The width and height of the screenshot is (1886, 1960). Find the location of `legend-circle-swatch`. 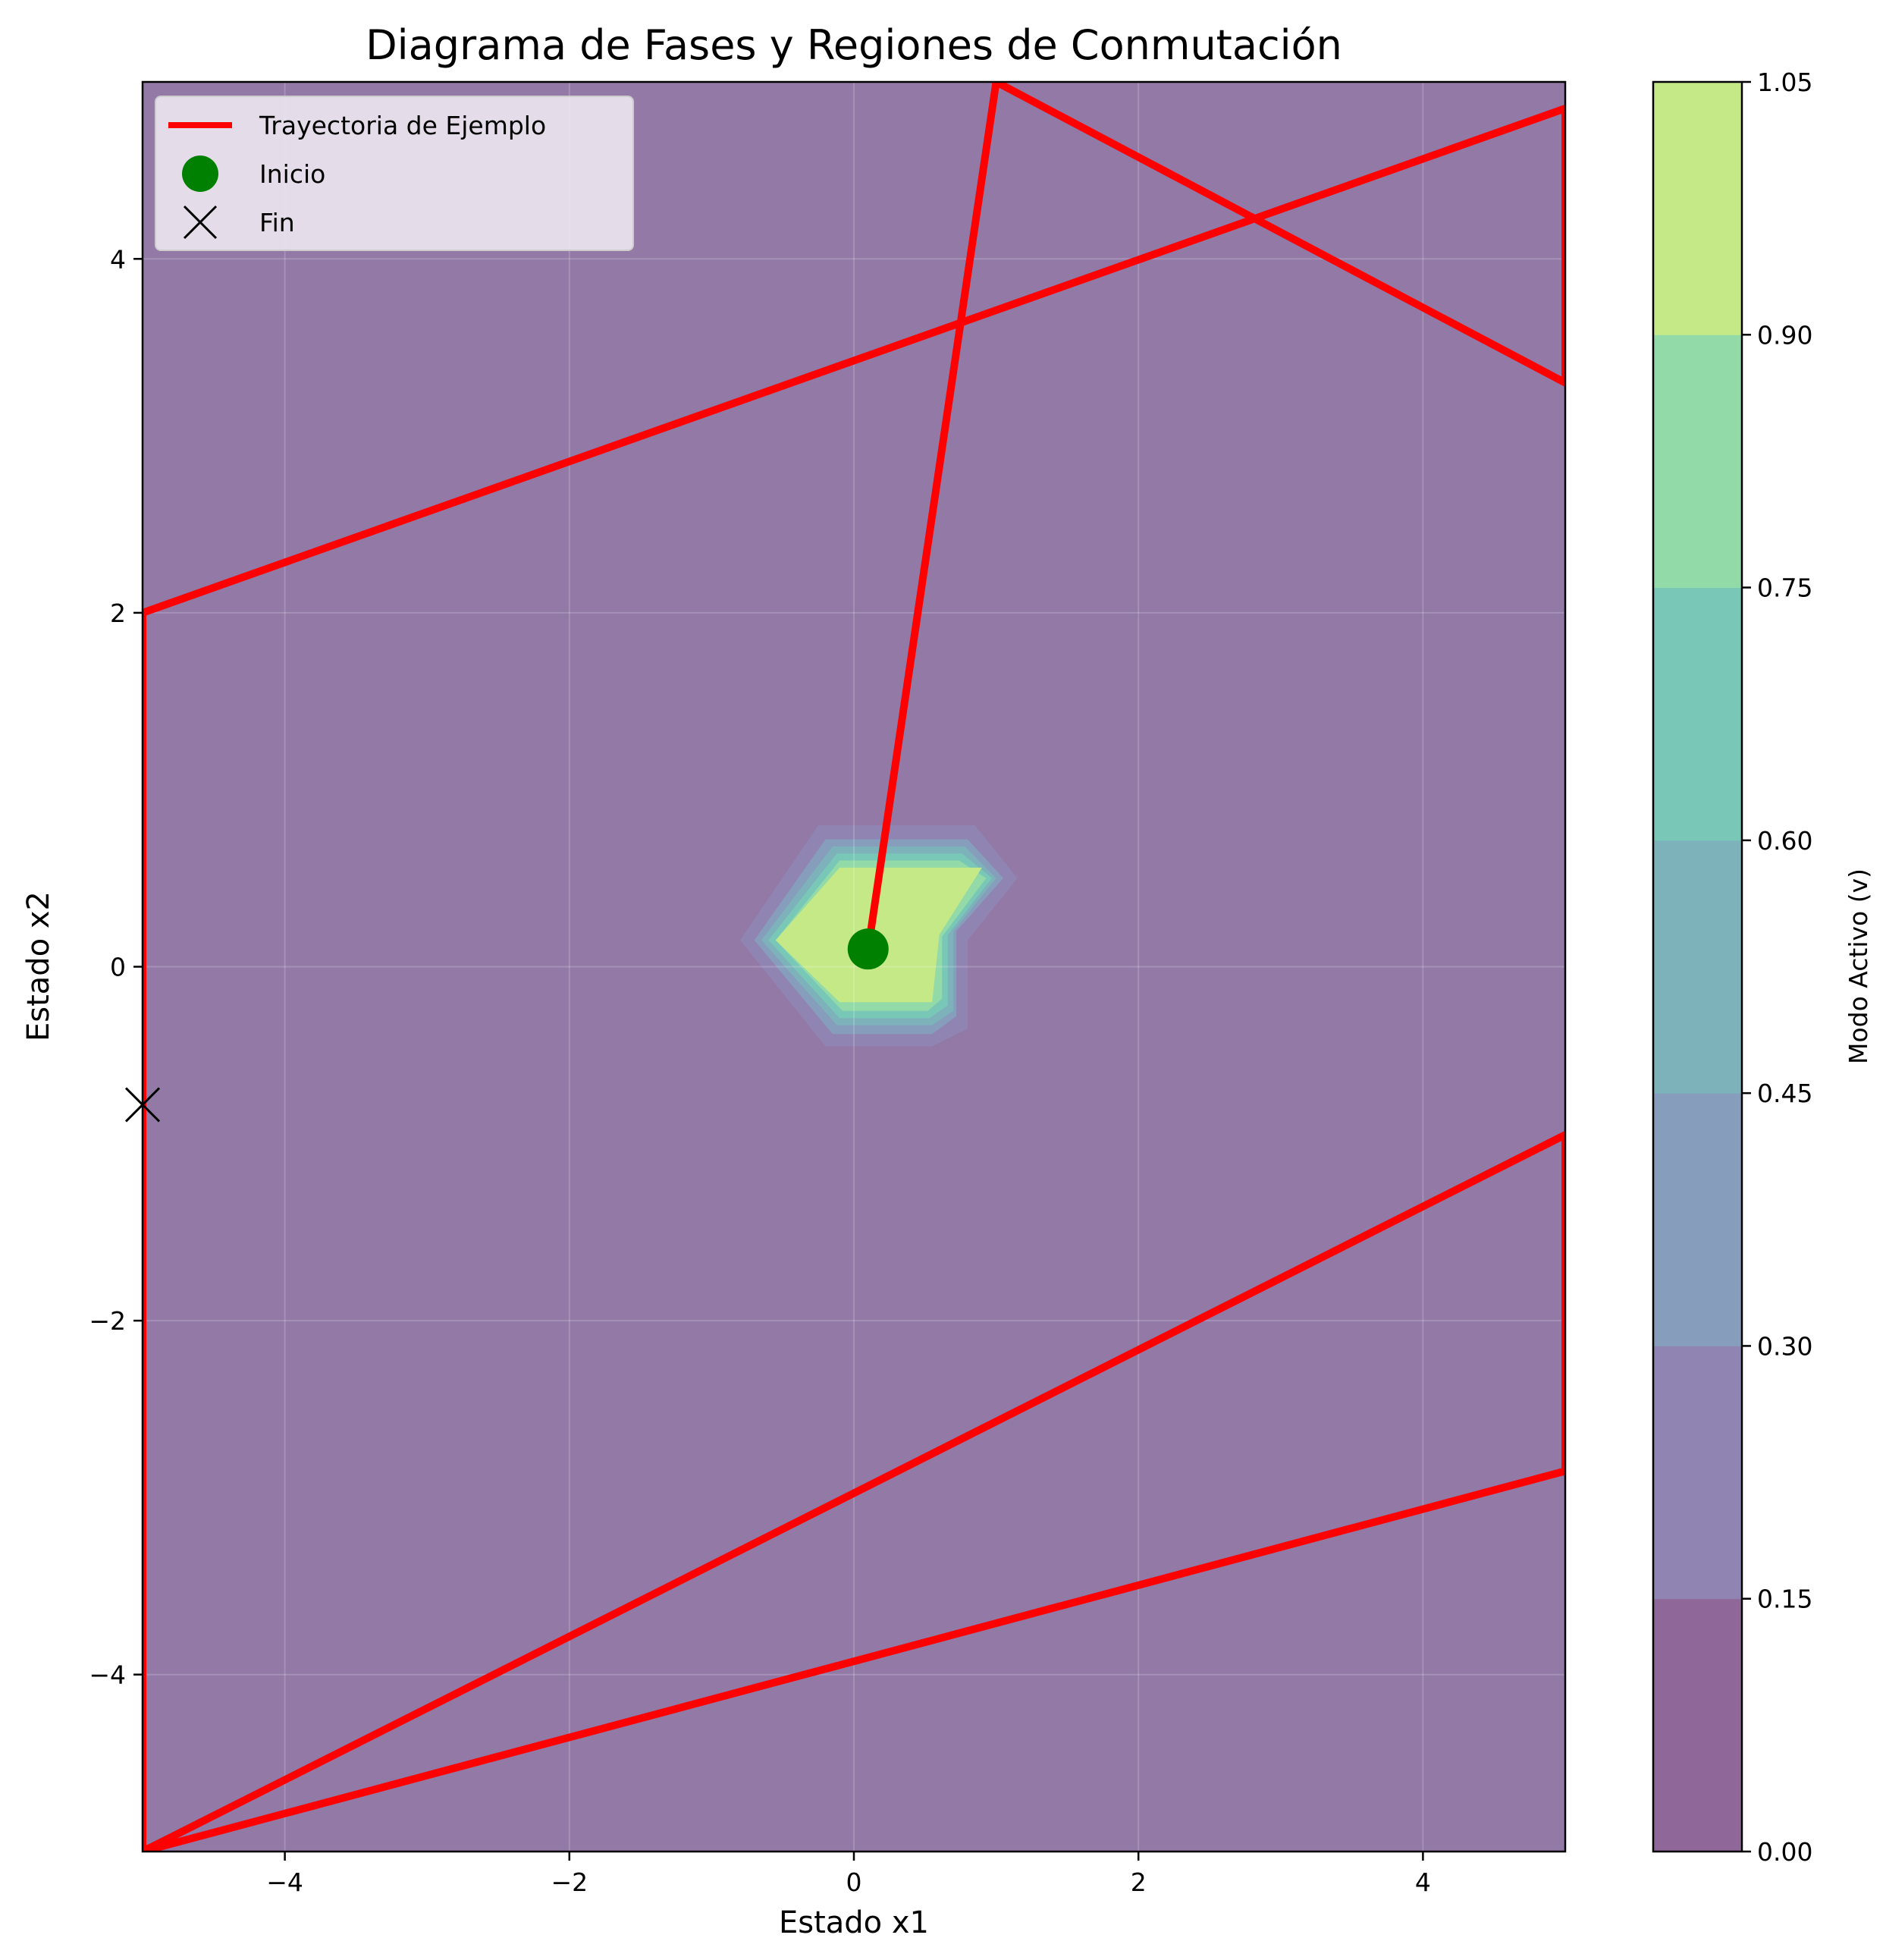

legend-circle-swatch is located at coordinates (200, 173).